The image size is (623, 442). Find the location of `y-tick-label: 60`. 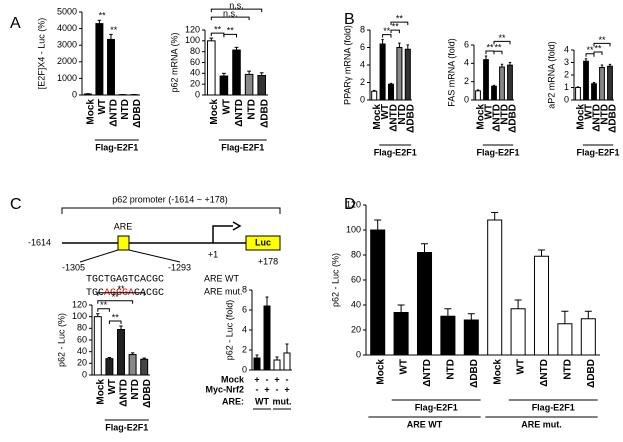

y-tick-label: 60 is located at coordinates (356, 279).